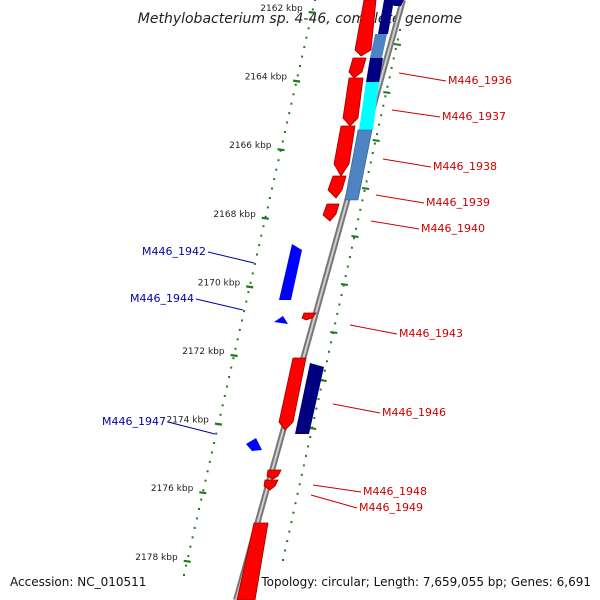  I want to click on kbp-label: 2178 kbp, so click(156, 558).